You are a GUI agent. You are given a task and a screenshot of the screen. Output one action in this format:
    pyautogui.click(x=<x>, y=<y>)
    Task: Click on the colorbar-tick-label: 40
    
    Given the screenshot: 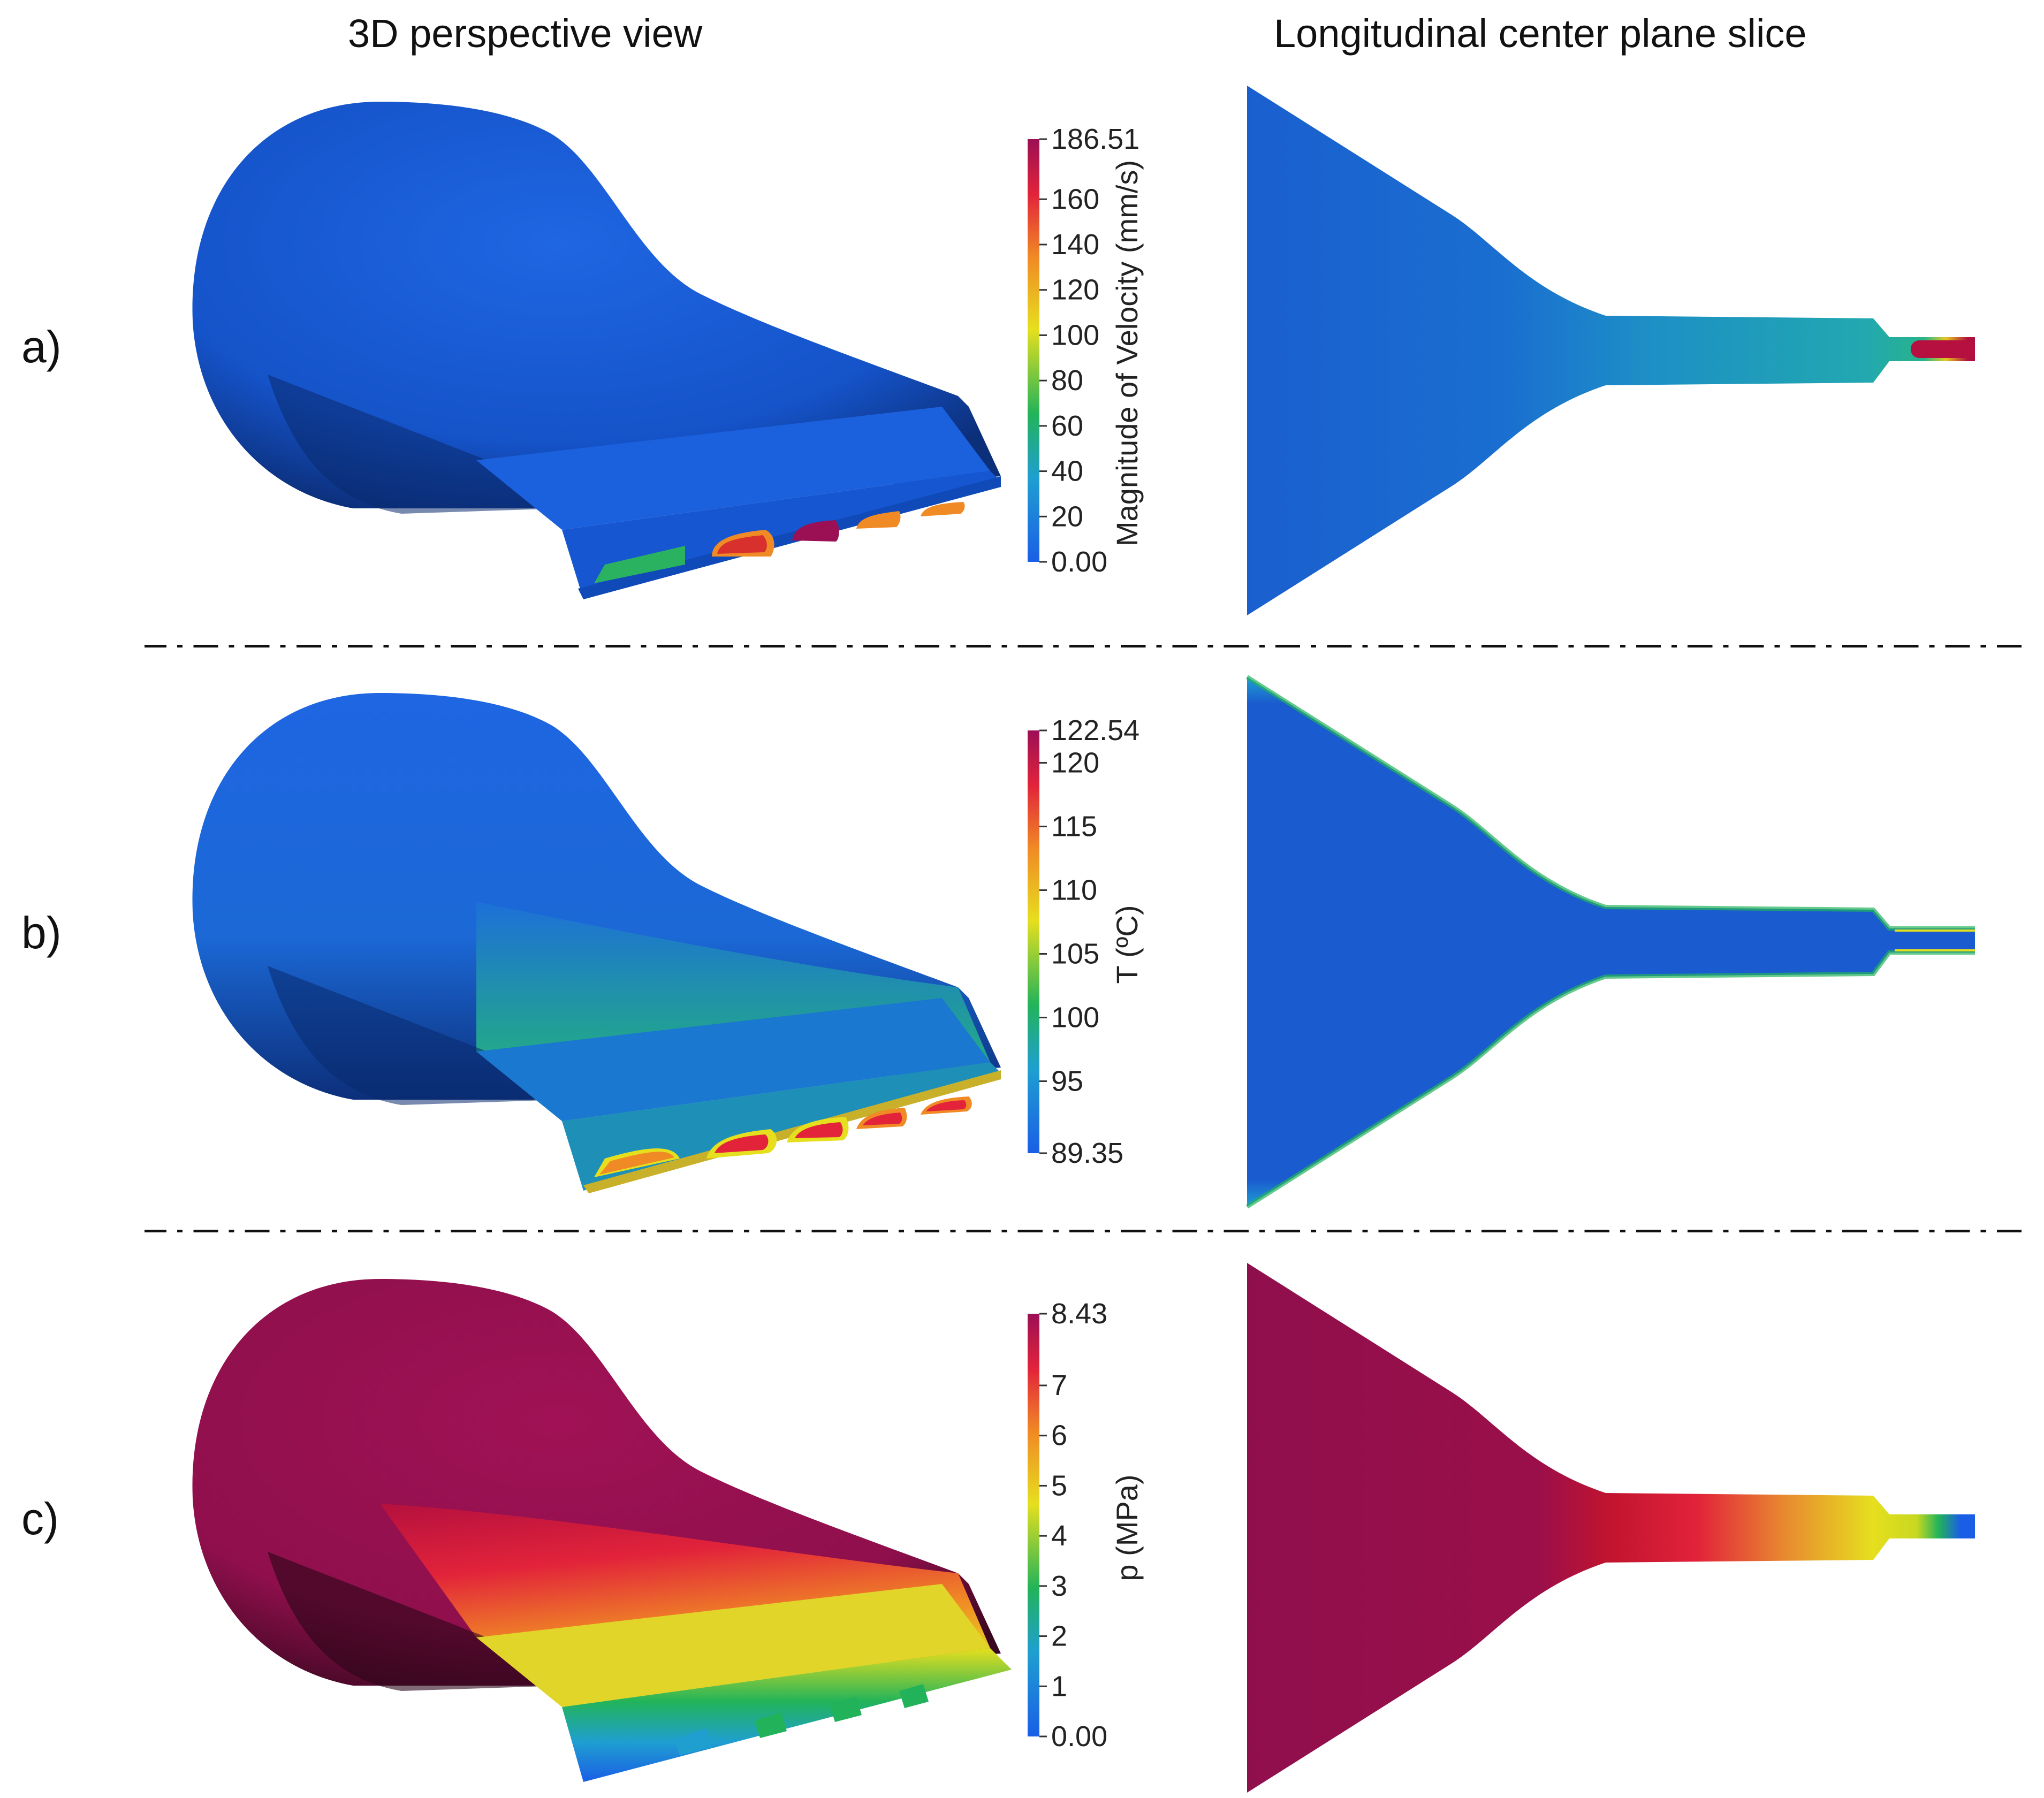 What is the action you would take?
    pyautogui.click(x=1067, y=471)
    